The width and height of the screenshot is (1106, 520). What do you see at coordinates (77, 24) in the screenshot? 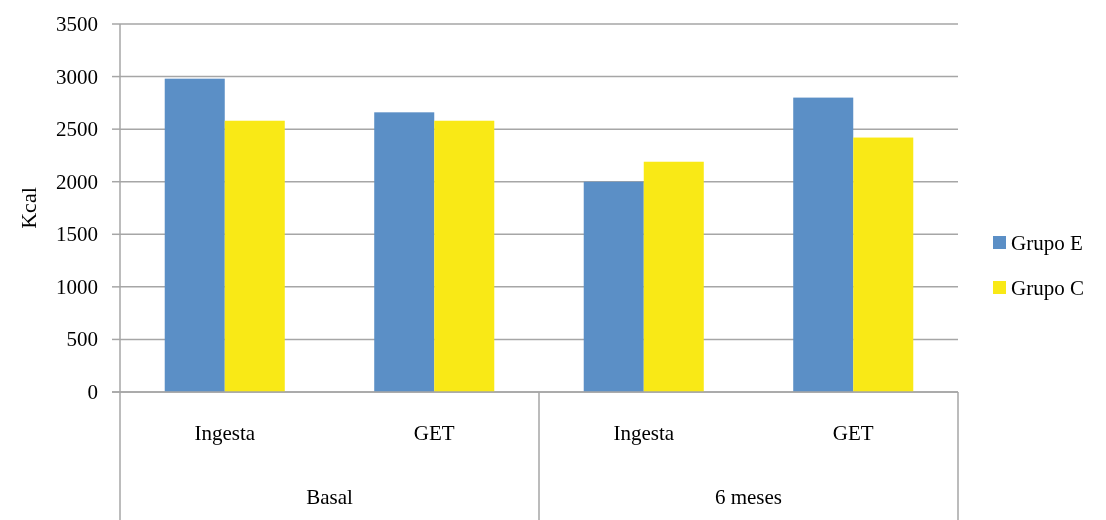
I see `y-tick-label: 3500` at bounding box center [77, 24].